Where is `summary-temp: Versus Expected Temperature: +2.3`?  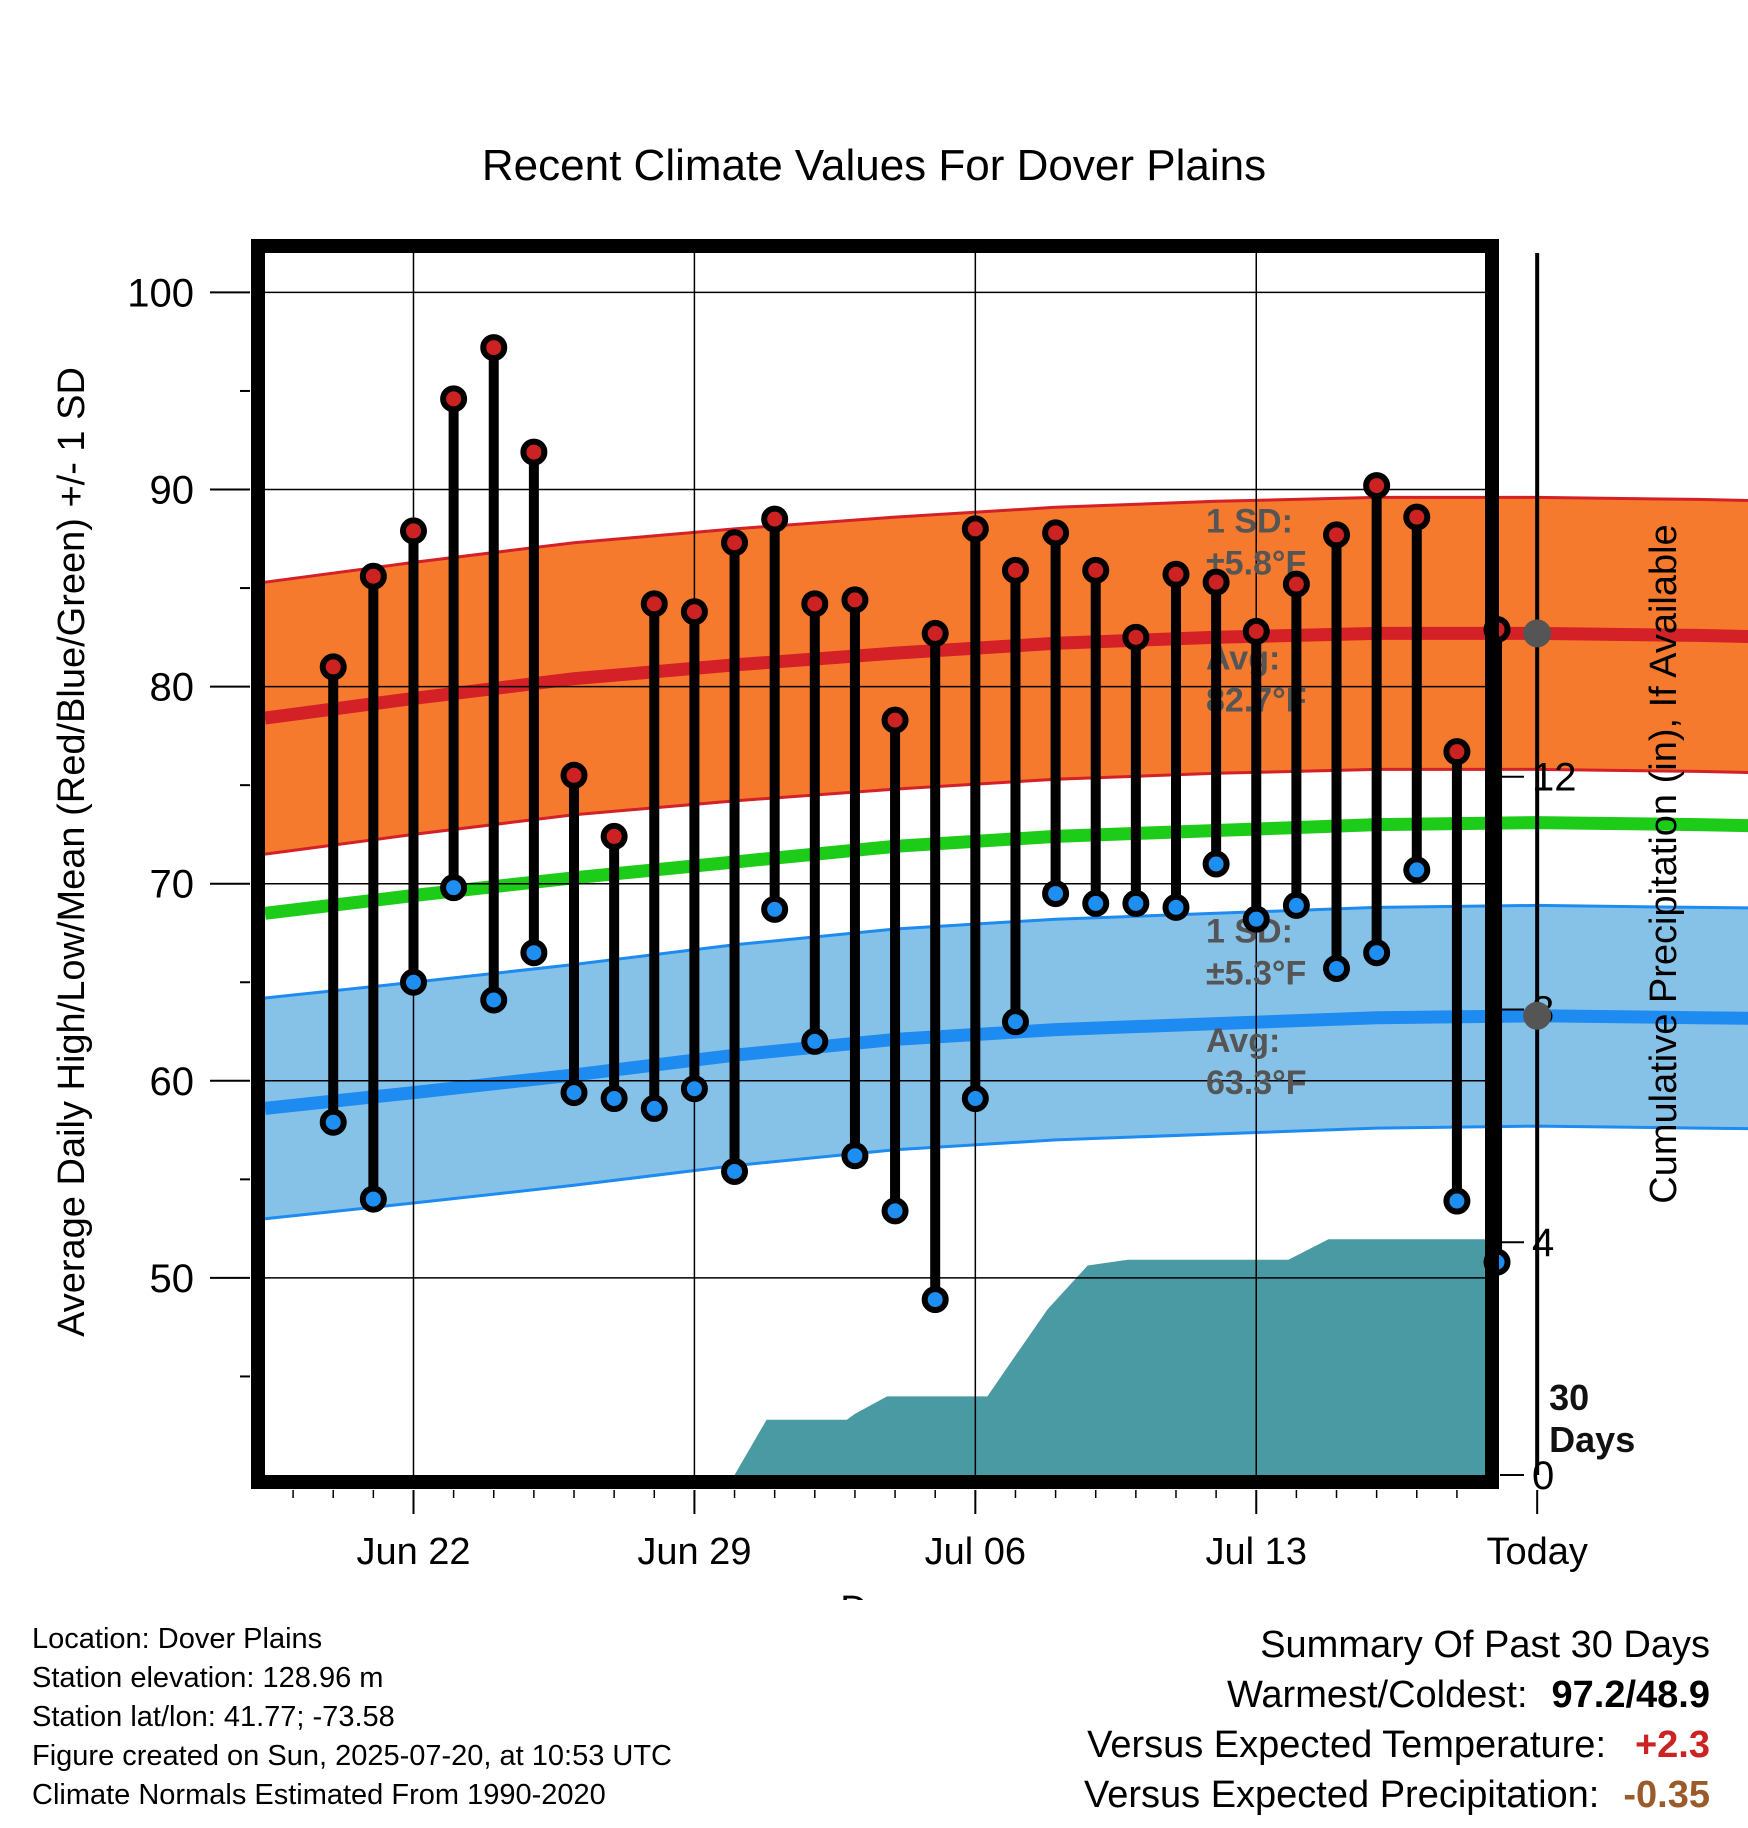
summary-temp: Versus Expected Temperature: +2.3 is located at coordinates (1397, 1745).